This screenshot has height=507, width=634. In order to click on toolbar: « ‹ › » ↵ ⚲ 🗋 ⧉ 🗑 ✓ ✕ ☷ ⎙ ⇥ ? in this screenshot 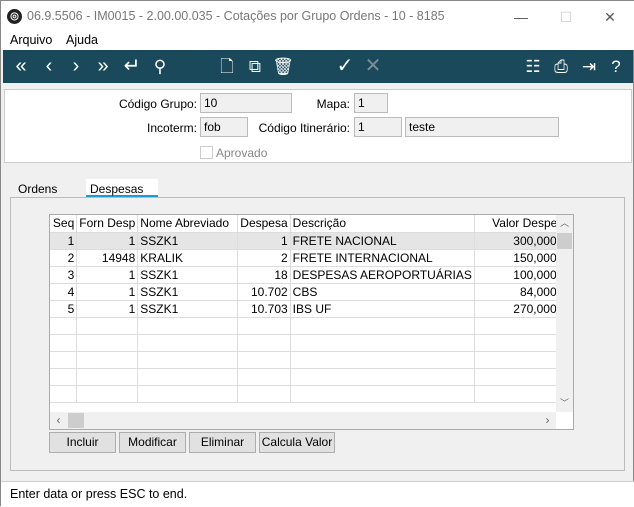, I will do `click(318, 66)`.